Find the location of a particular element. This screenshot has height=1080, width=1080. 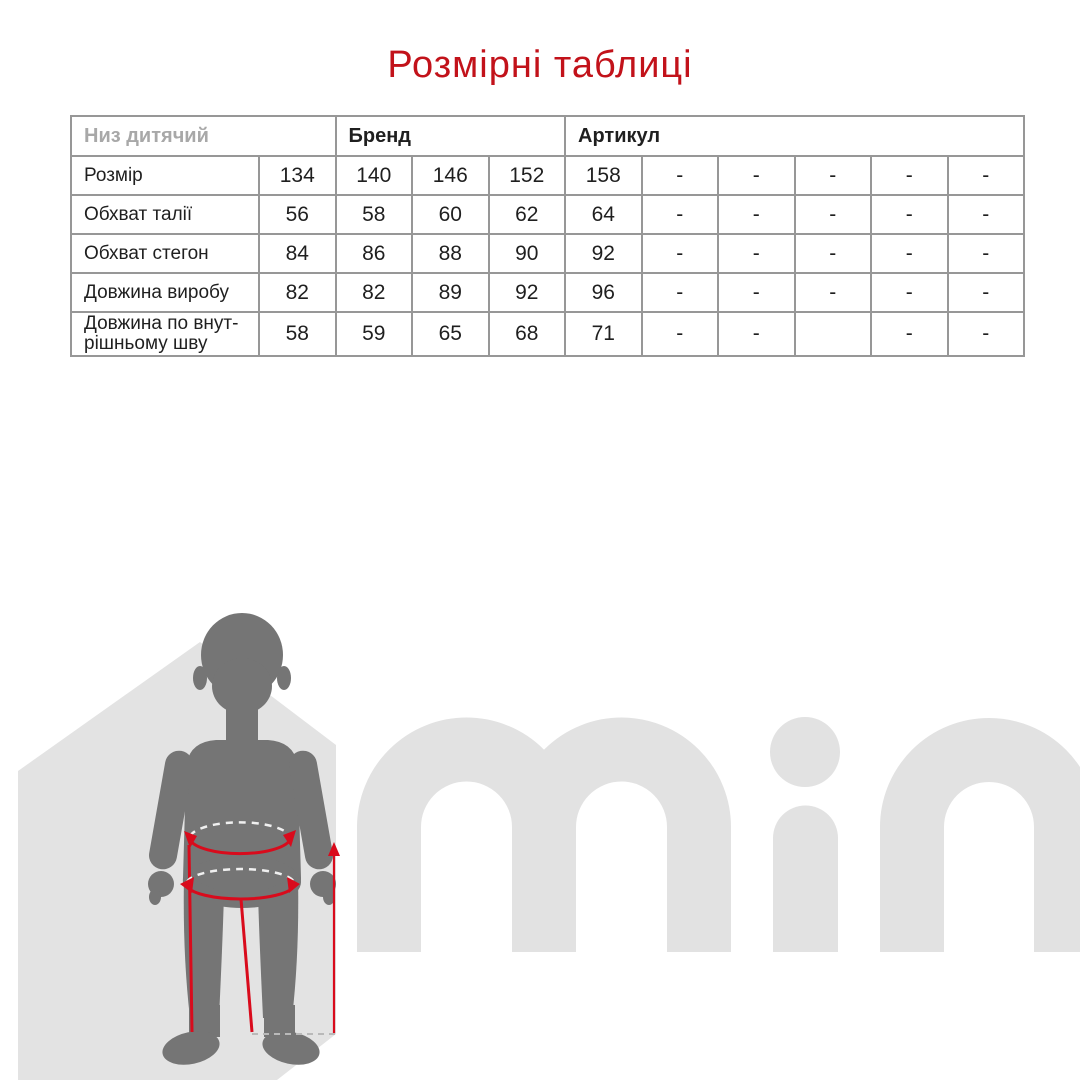

value-cell: 71 is located at coordinates (603, 334).